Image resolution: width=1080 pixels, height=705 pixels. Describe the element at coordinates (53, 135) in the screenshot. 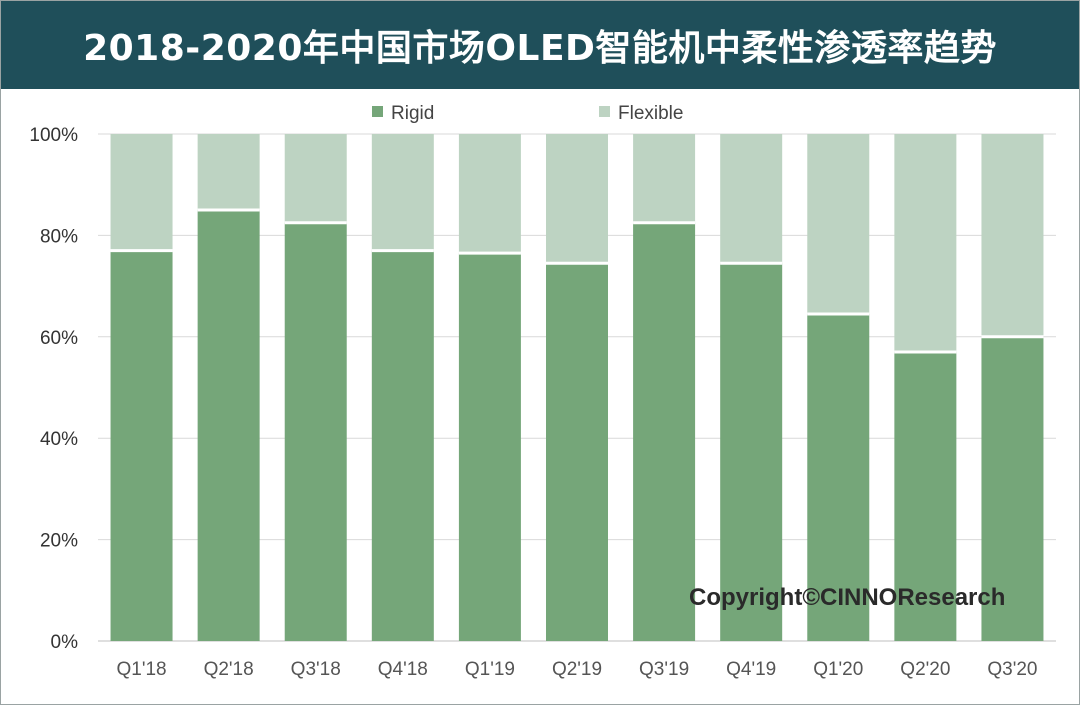

I see `y-tick-label: 100%` at that location.